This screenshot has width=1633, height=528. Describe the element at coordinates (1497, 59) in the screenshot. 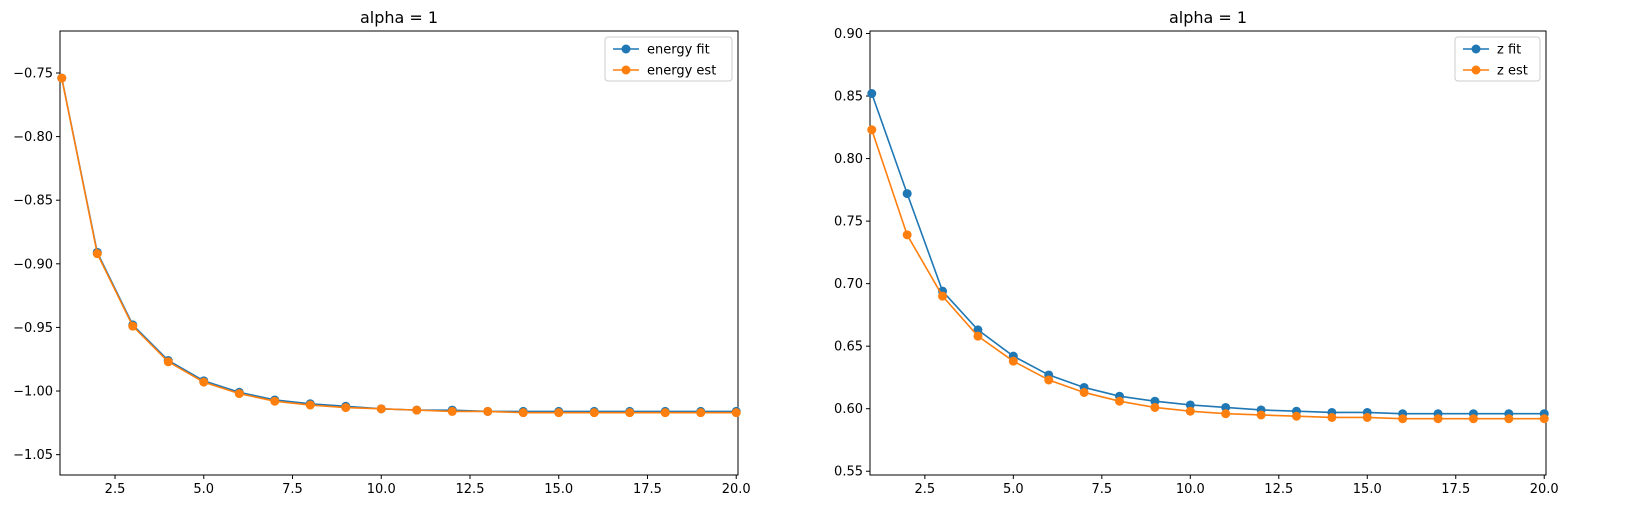

I see `legend: z fit z est` at that location.